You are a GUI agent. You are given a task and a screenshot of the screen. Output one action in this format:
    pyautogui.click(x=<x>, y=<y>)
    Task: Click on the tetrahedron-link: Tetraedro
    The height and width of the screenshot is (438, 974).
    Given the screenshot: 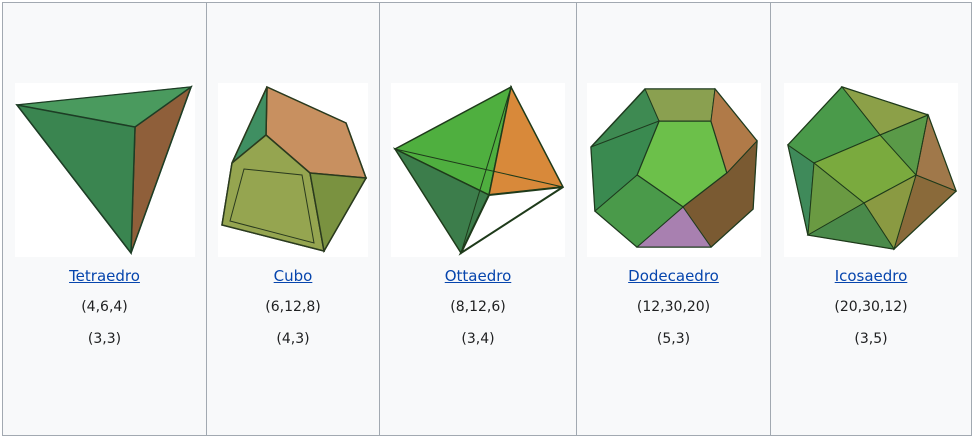 What is the action you would take?
    pyautogui.click(x=104, y=276)
    